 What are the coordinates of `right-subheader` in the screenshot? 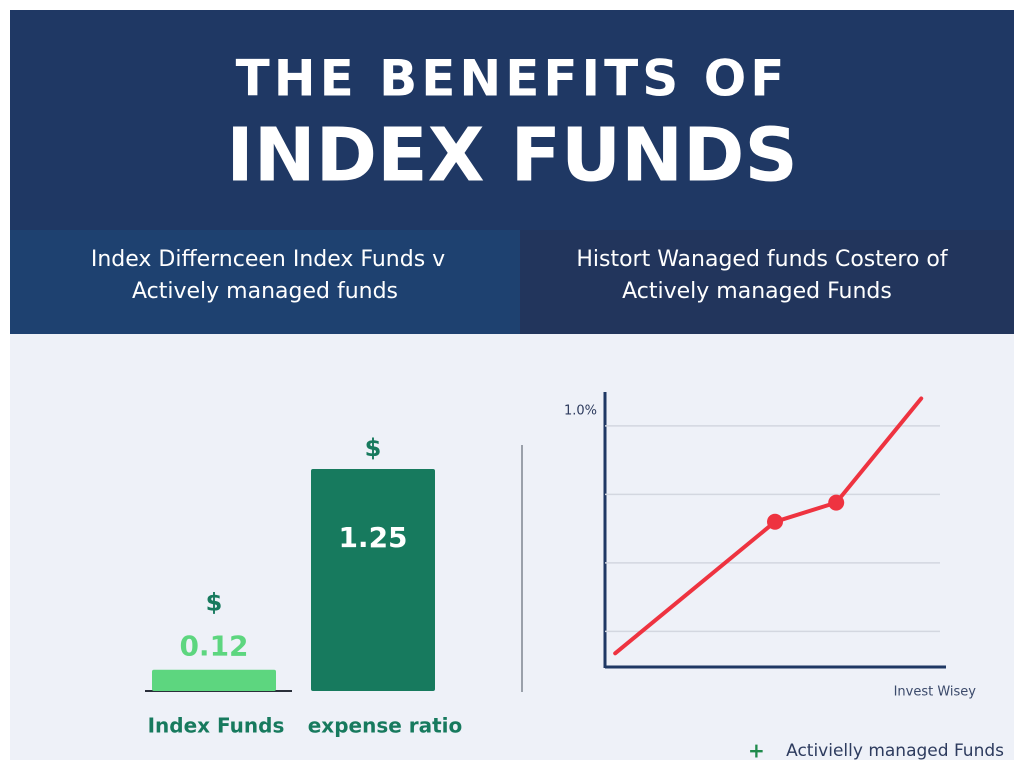 It's located at (767, 282).